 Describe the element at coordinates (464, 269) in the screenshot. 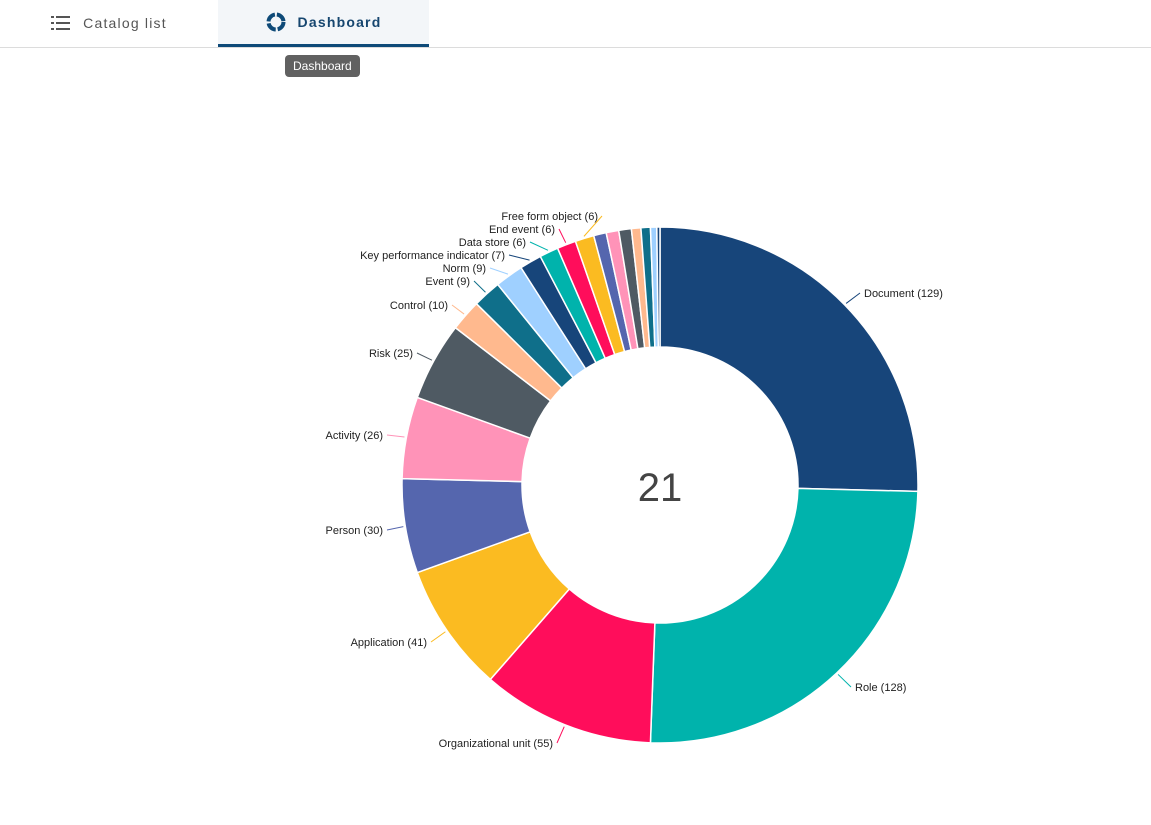

I see `slice-label: Norm (9)` at that location.